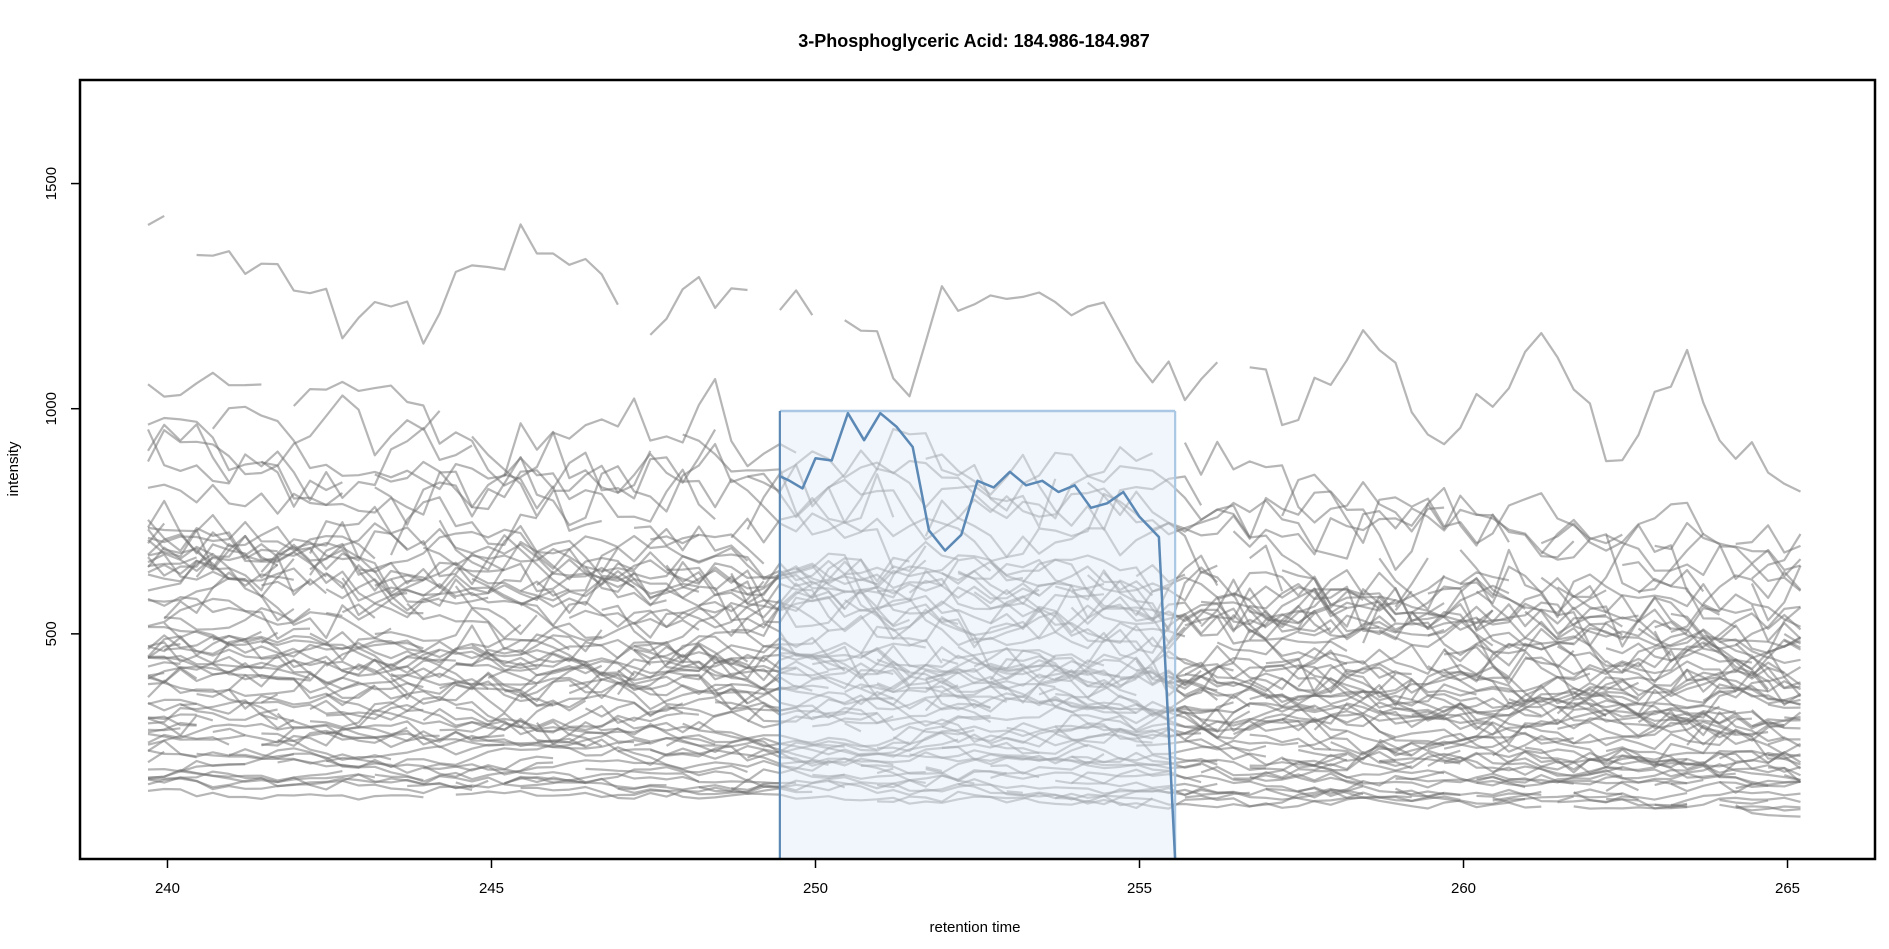 This screenshot has width=1889, height=949. Describe the element at coordinates (491, 888) in the screenshot. I see `x-tick-label: 245` at that location.